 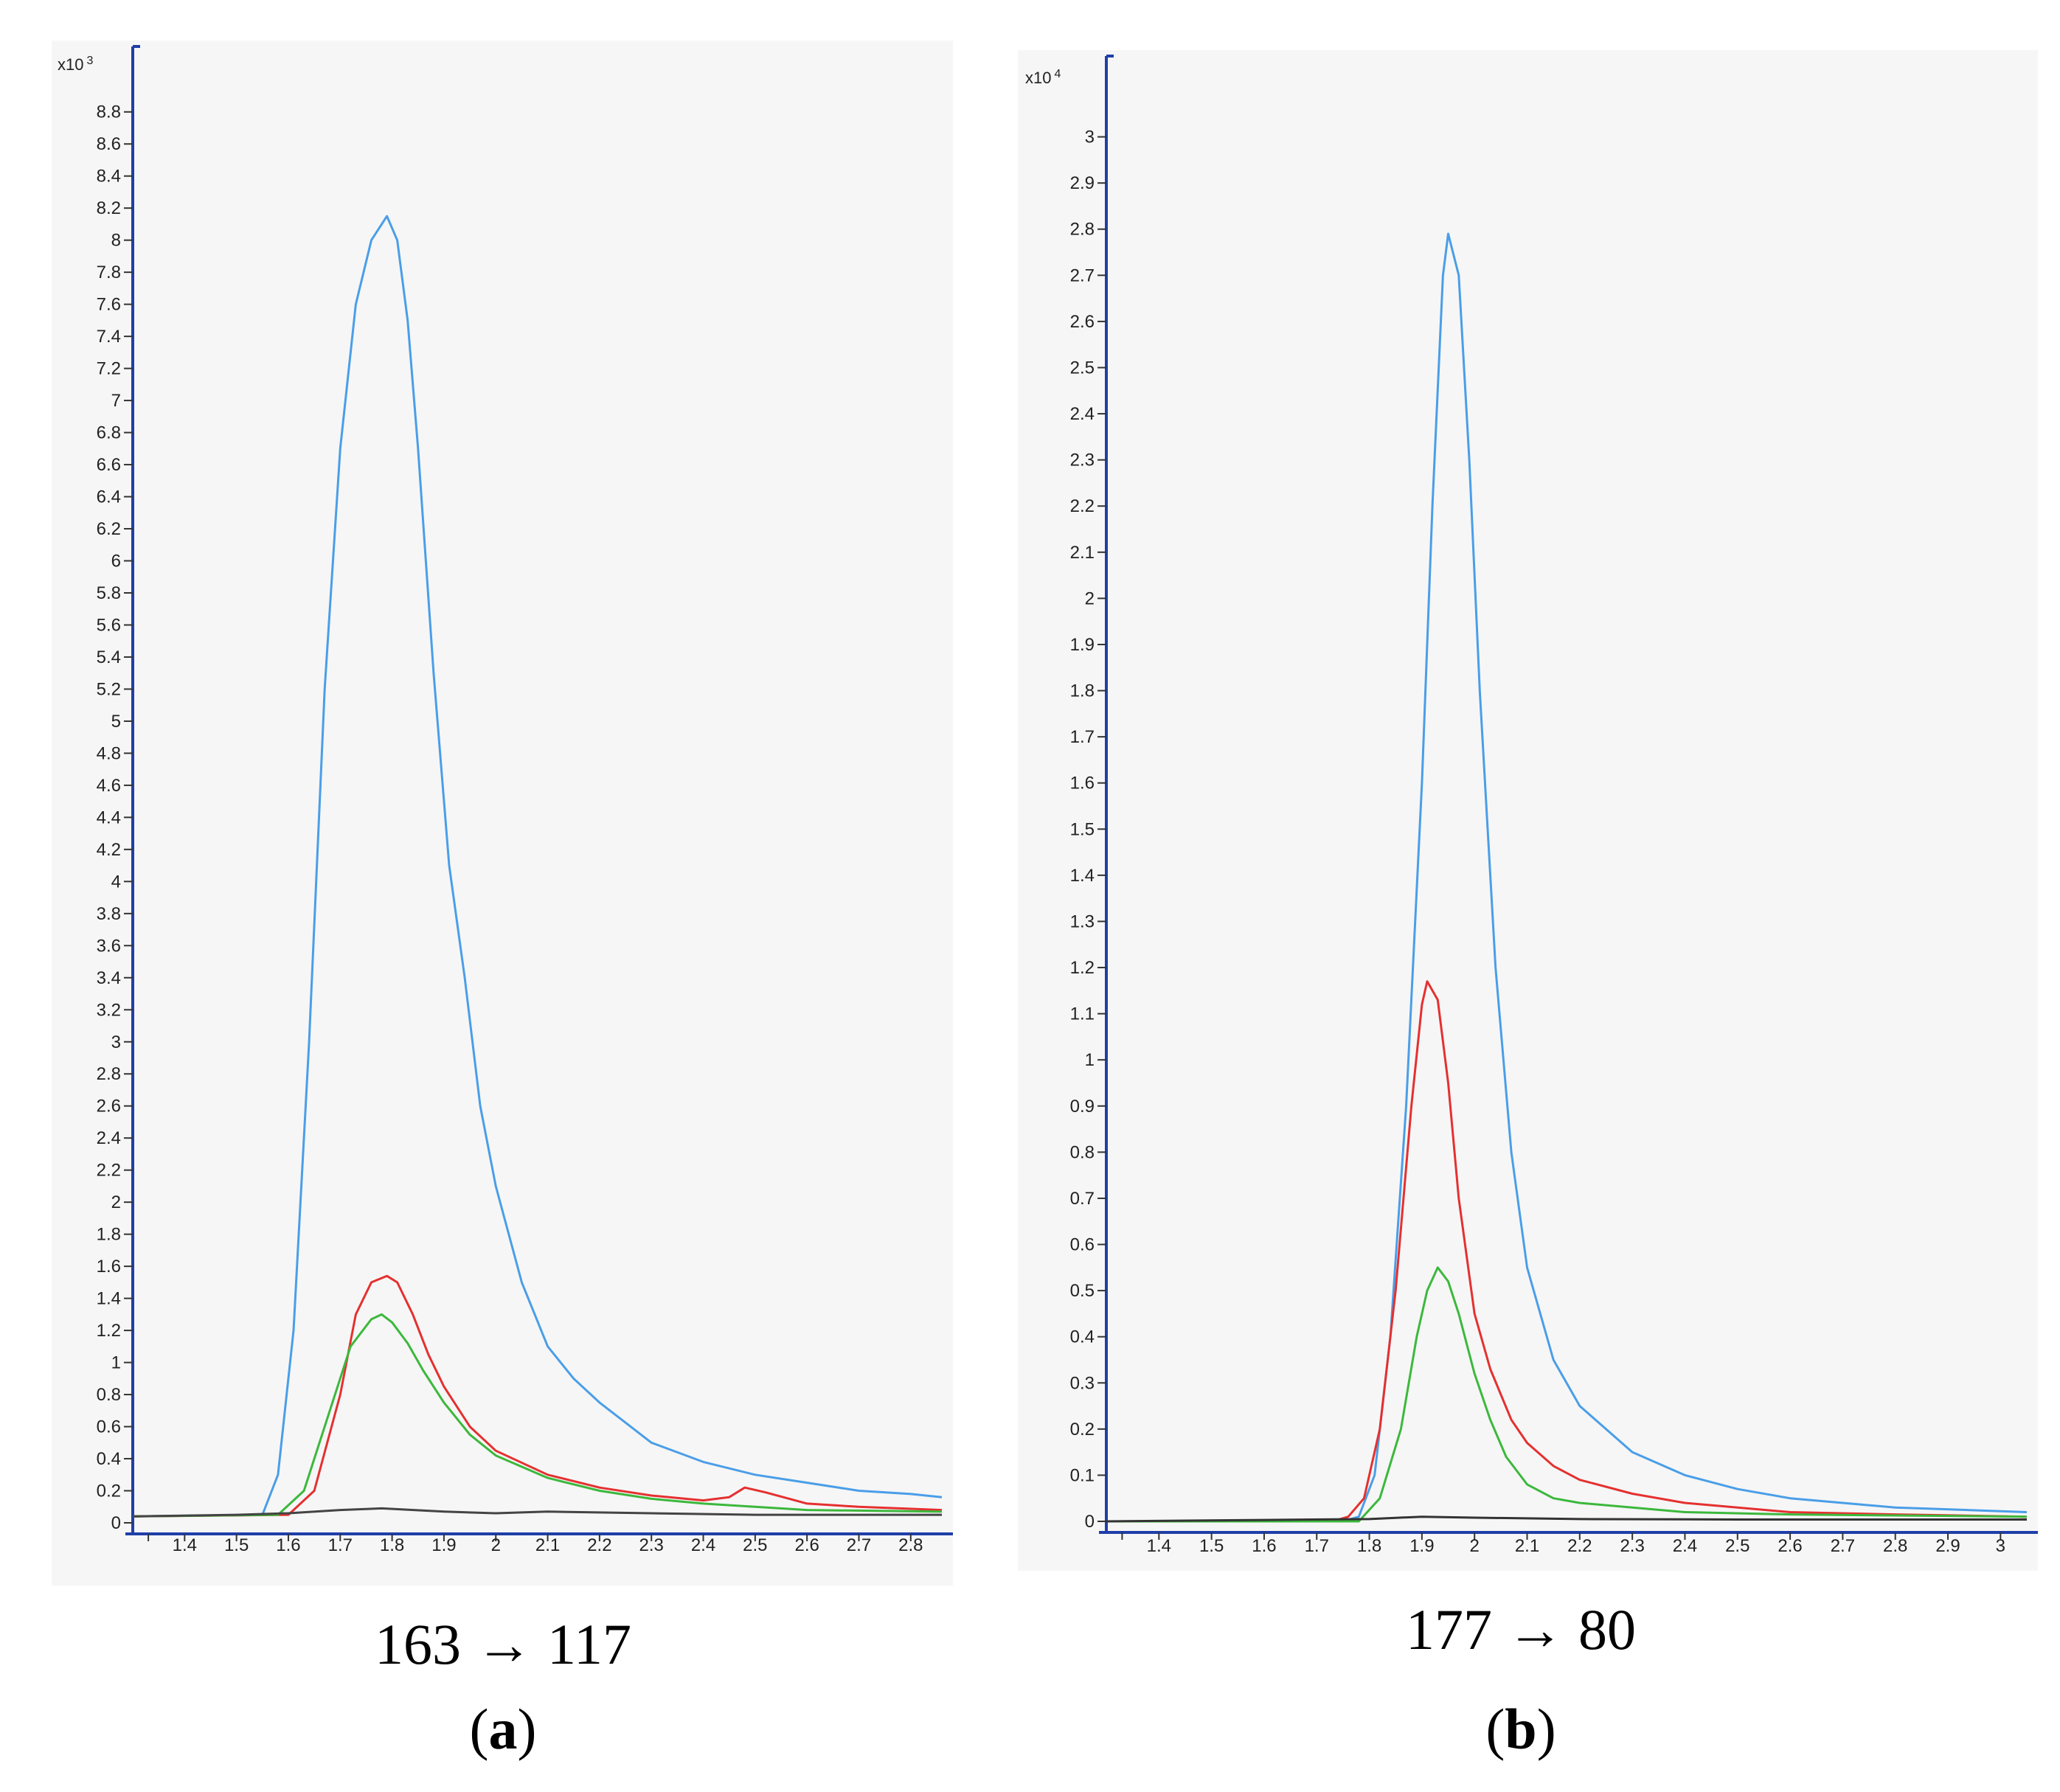 I want to click on y-tick-label: 1.2, so click(x=109, y=1331).